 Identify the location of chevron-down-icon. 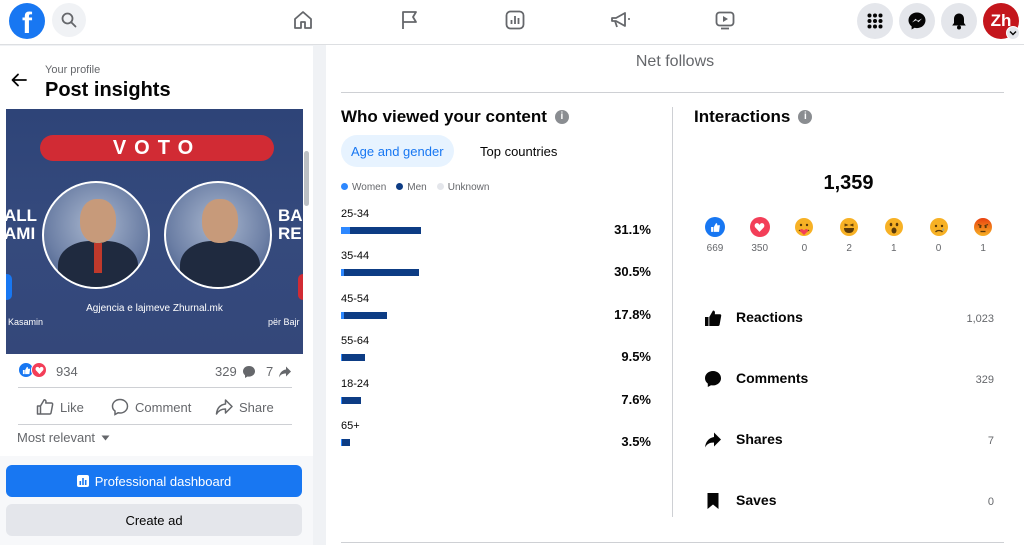
(1013, 33).